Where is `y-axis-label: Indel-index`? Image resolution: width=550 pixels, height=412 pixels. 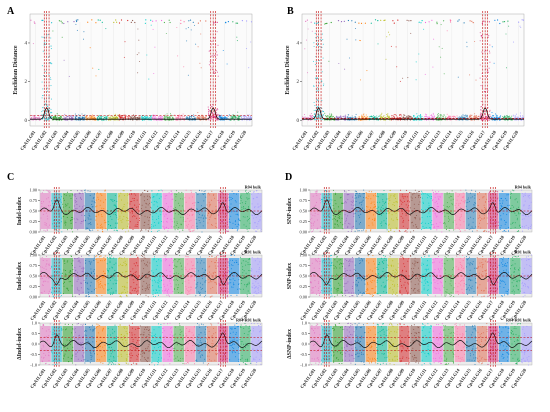
y-axis-label: Indel-index is located at coordinates (20, 211).